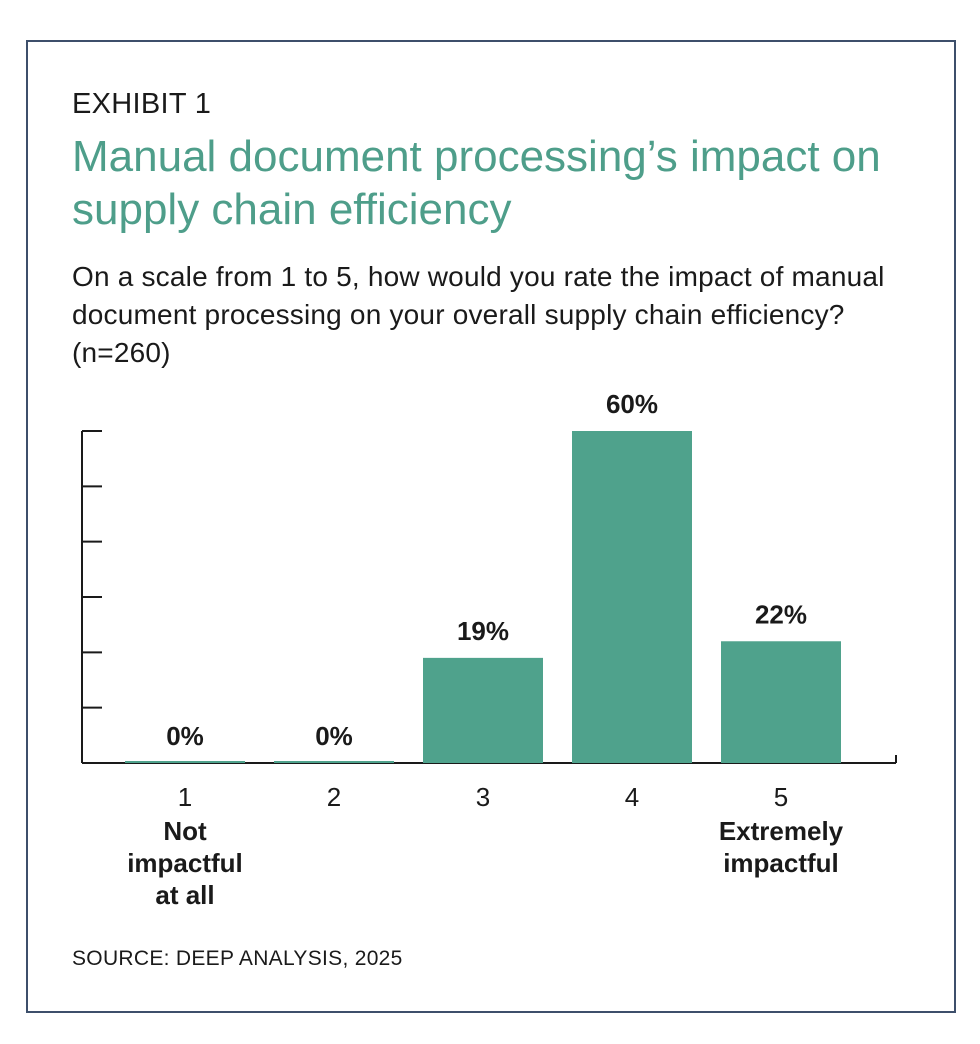  I want to click on x-tick-label-3: 3, so click(483, 797).